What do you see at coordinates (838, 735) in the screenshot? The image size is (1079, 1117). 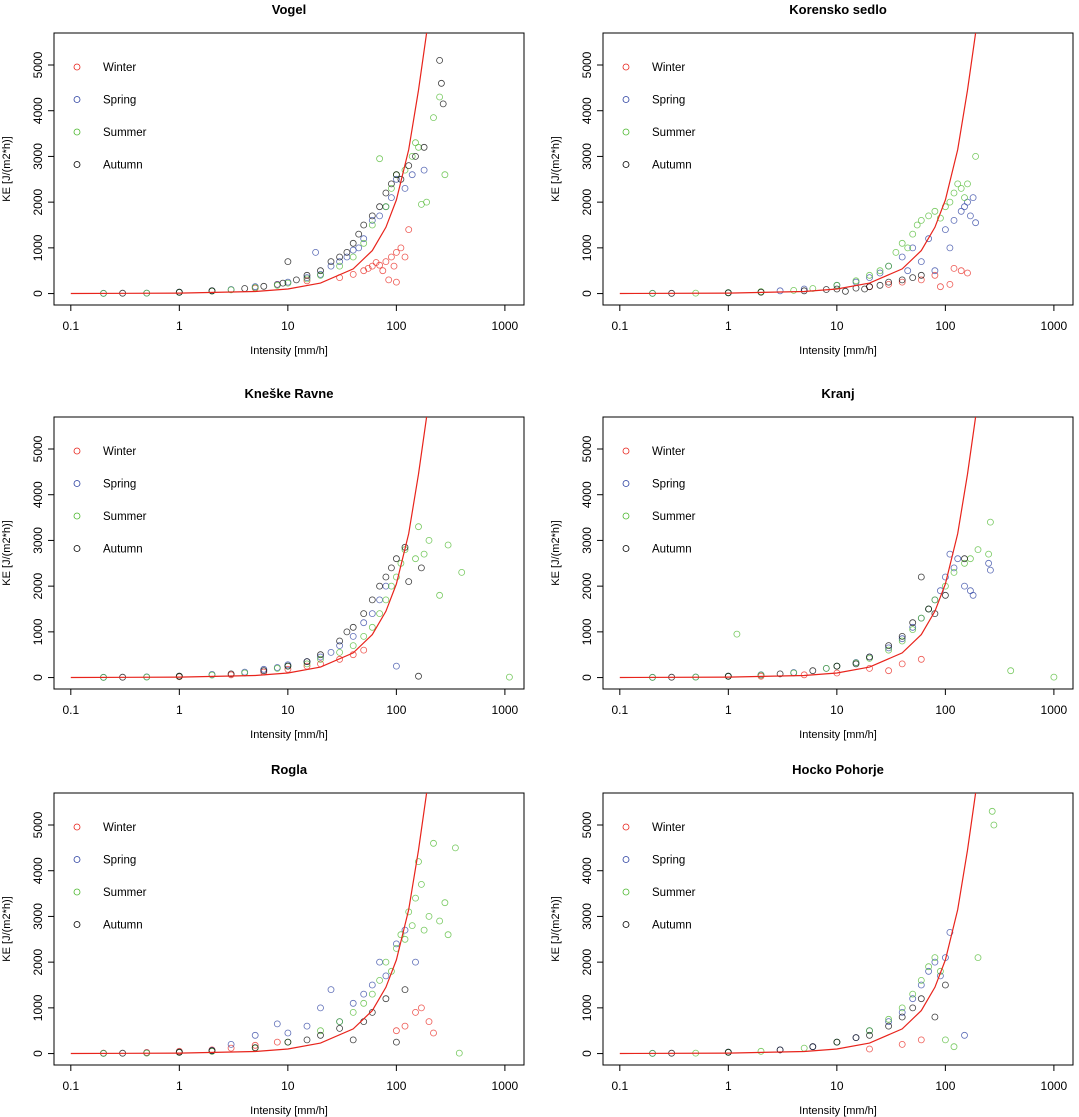 I see `x-axis-label: Intensity [mm/h]` at bounding box center [838, 735].